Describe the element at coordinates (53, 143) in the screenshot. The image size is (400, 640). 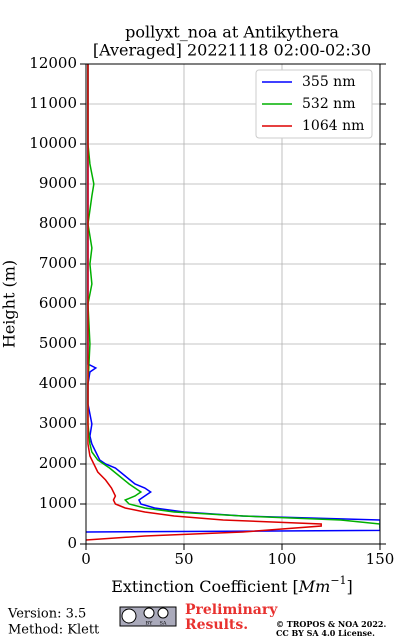
I see `y-tick-label: 10000` at that location.